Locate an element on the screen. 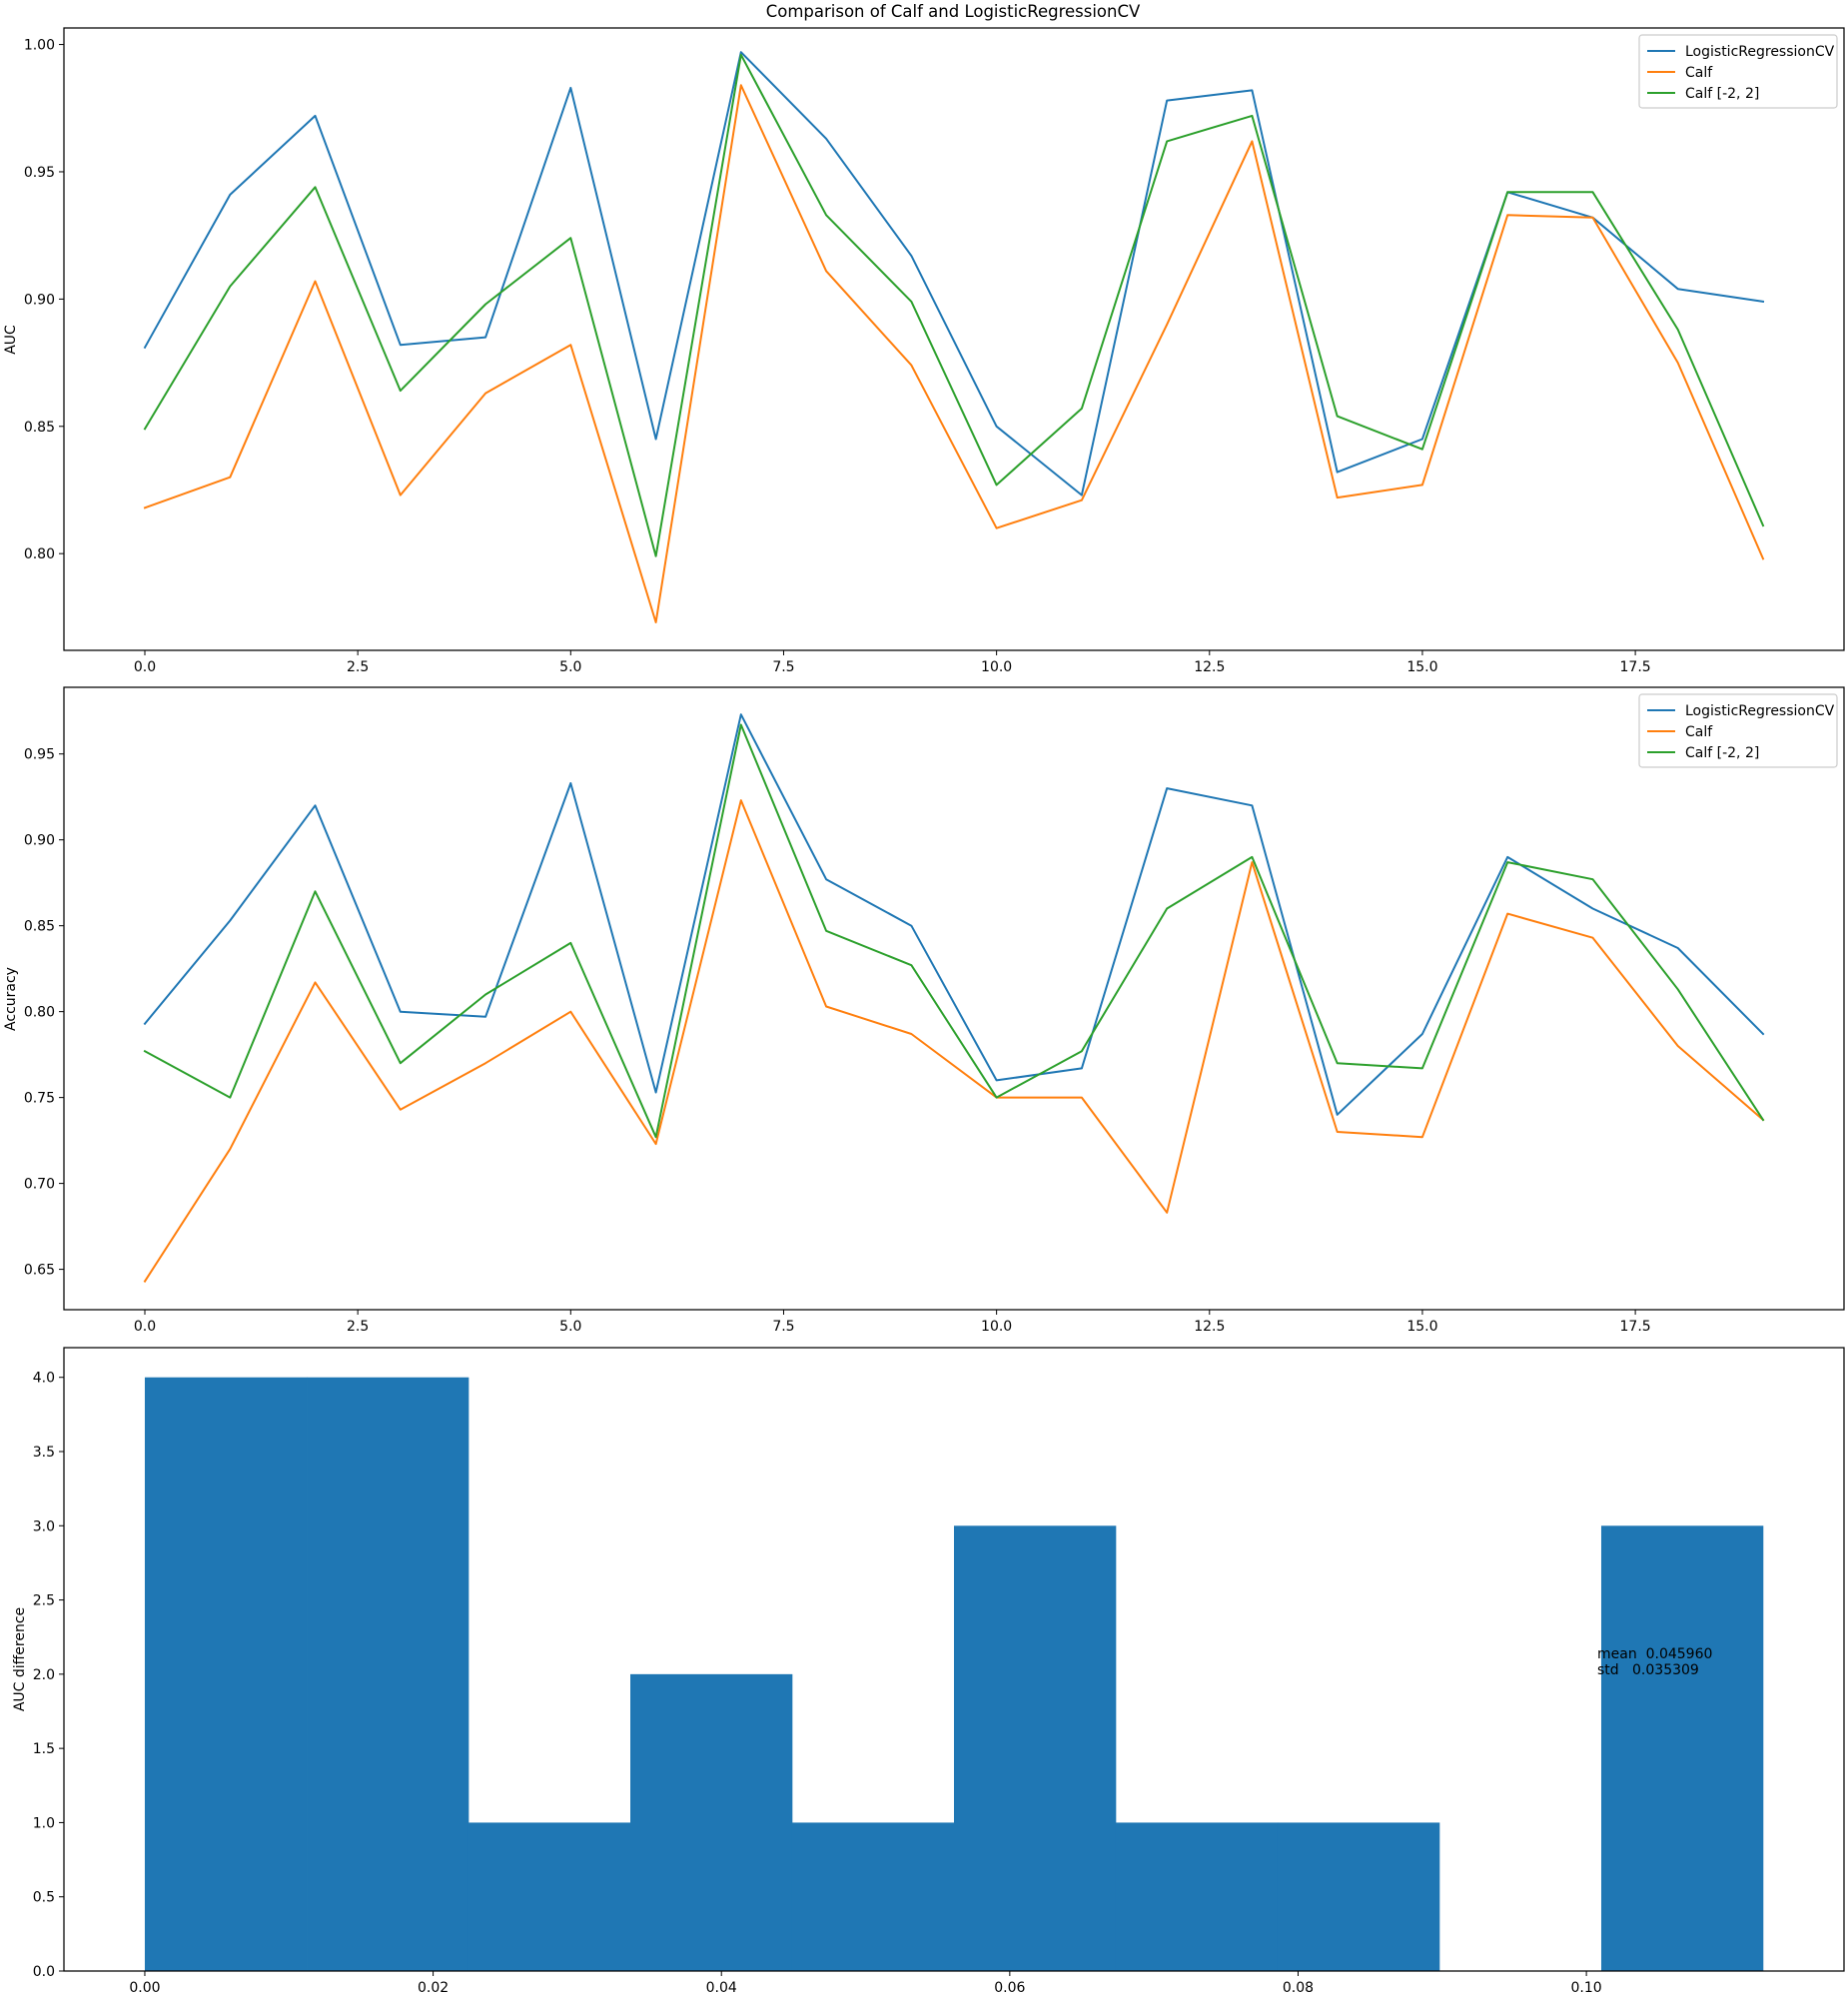 The image size is (1848, 1998). y-tick-label: 0.70 is located at coordinates (39, 1185).